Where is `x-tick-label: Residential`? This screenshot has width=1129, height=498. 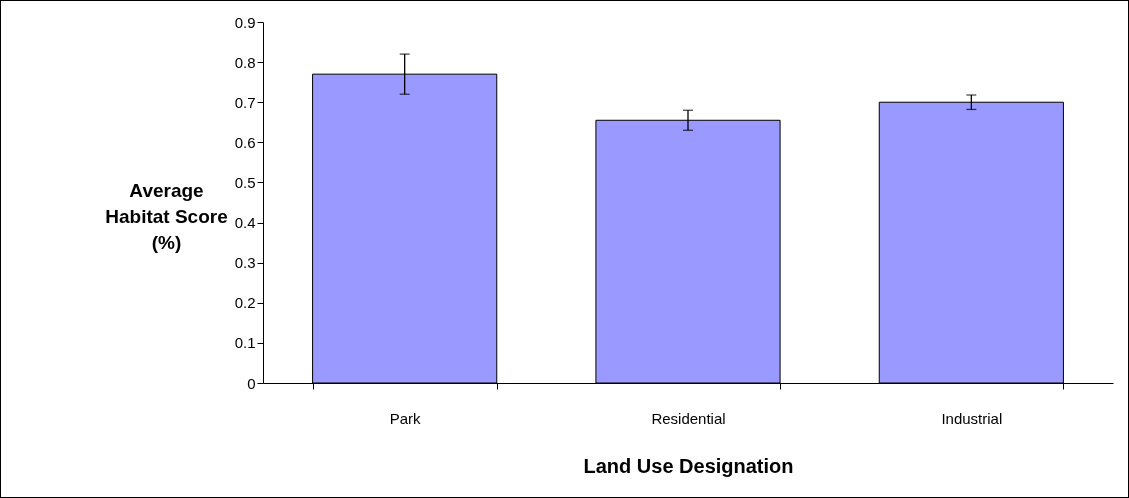 x-tick-label: Residential is located at coordinates (688, 418).